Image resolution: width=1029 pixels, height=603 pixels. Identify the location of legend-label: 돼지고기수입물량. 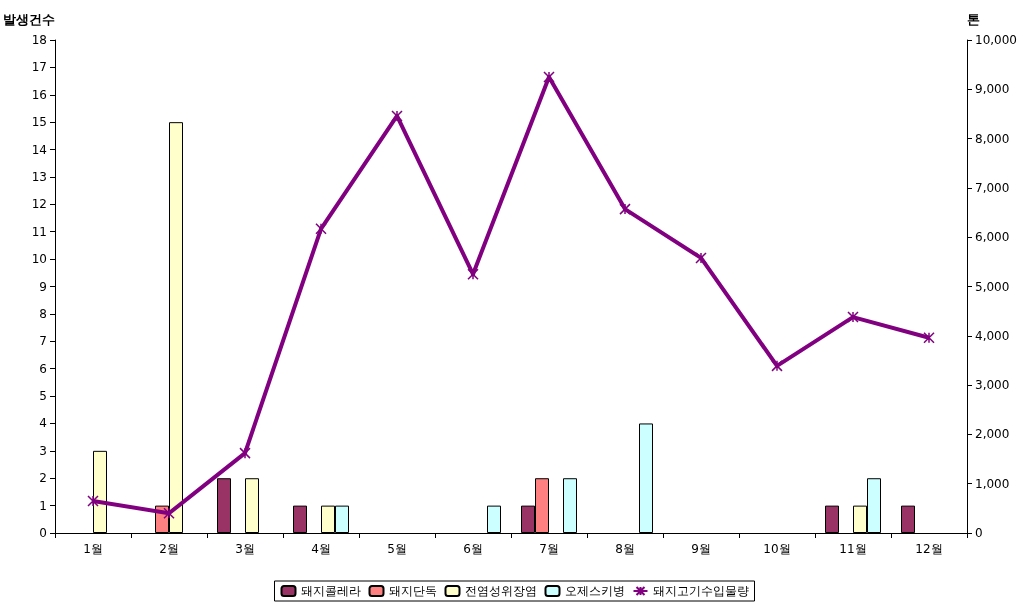
(700, 591).